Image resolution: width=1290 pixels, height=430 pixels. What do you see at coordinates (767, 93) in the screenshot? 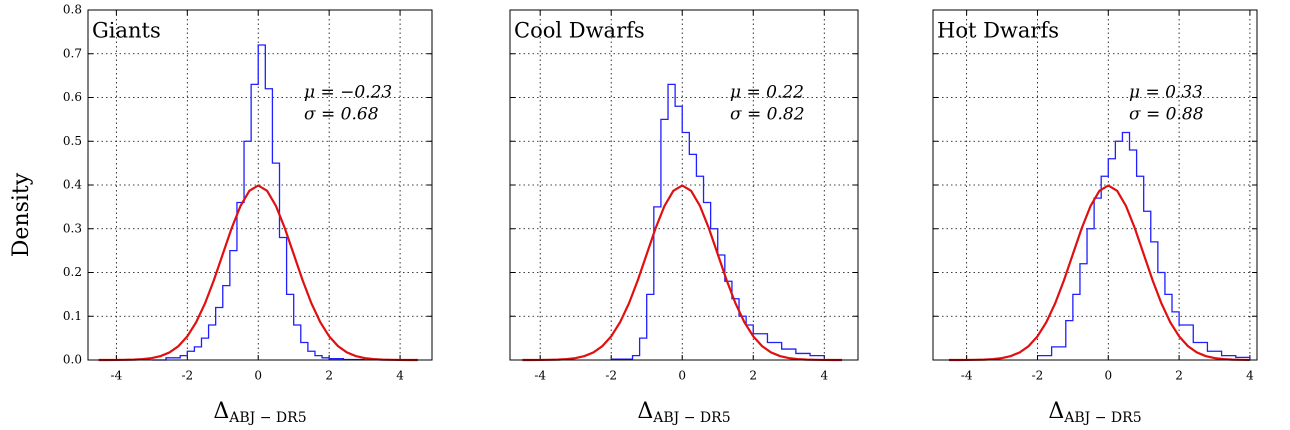
I see `annotation: μ = 0.22` at bounding box center [767, 93].